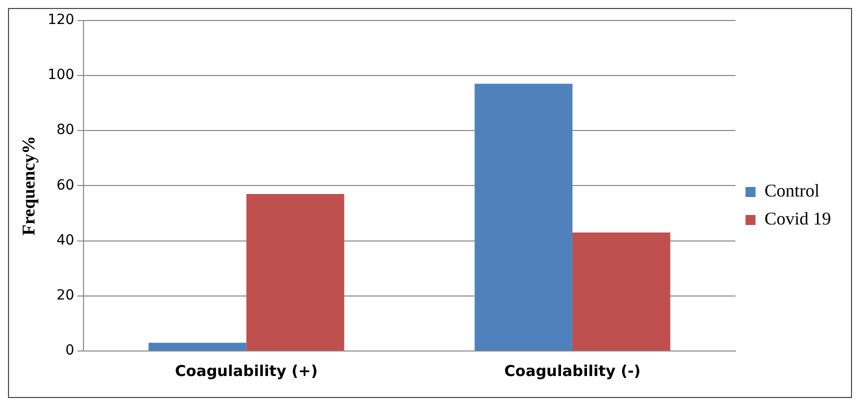 This screenshot has height=400, width=862. Describe the element at coordinates (65, 240) in the screenshot. I see `y-tick-label: 40` at that location.